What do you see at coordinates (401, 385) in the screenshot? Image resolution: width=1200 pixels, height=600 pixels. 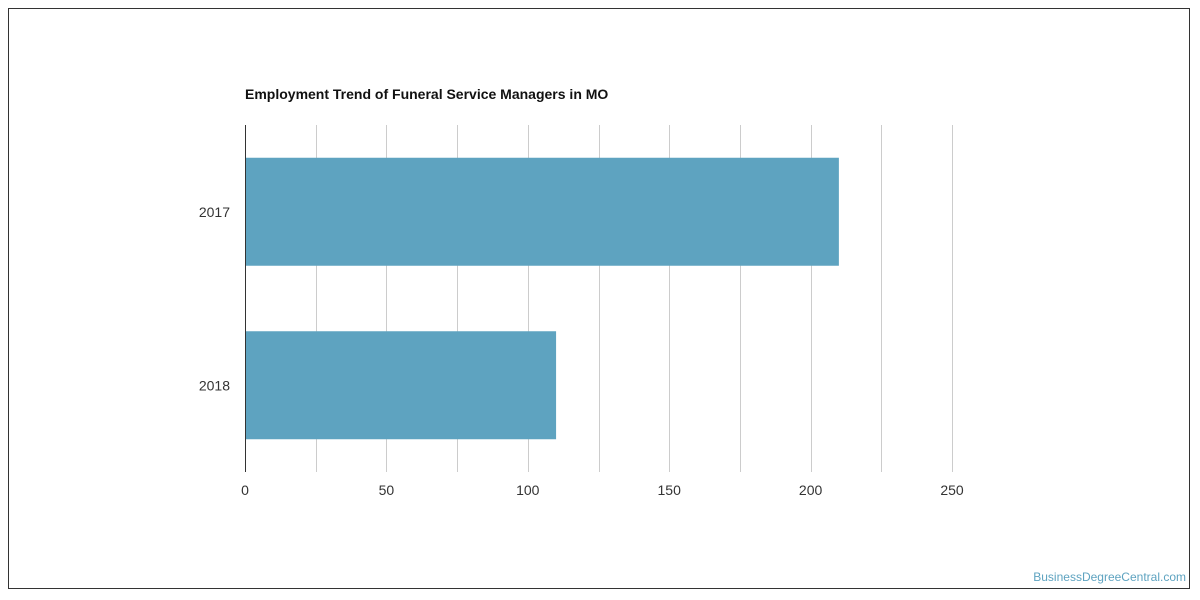 I see `bar-2018` at bounding box center [401, 385].